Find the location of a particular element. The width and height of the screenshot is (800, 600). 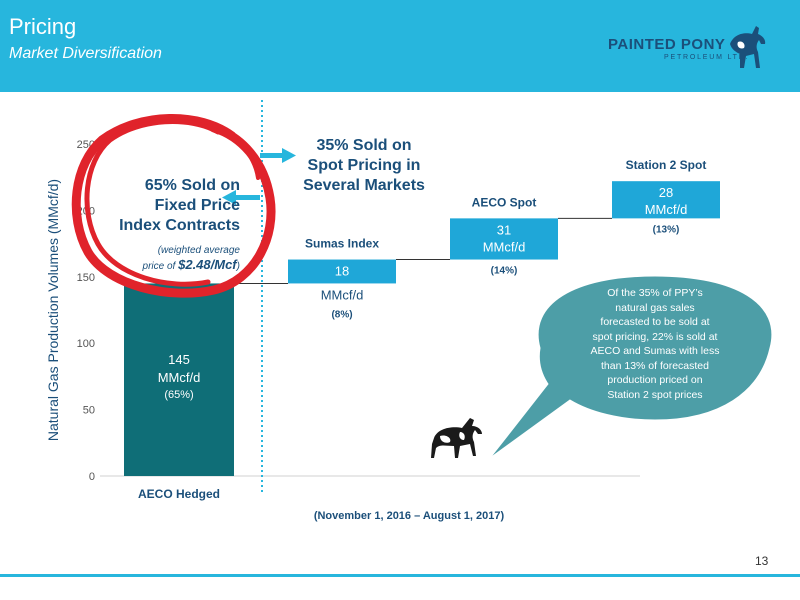

spot-line-1: 35% Sold on is located at coordinates (364, 145).